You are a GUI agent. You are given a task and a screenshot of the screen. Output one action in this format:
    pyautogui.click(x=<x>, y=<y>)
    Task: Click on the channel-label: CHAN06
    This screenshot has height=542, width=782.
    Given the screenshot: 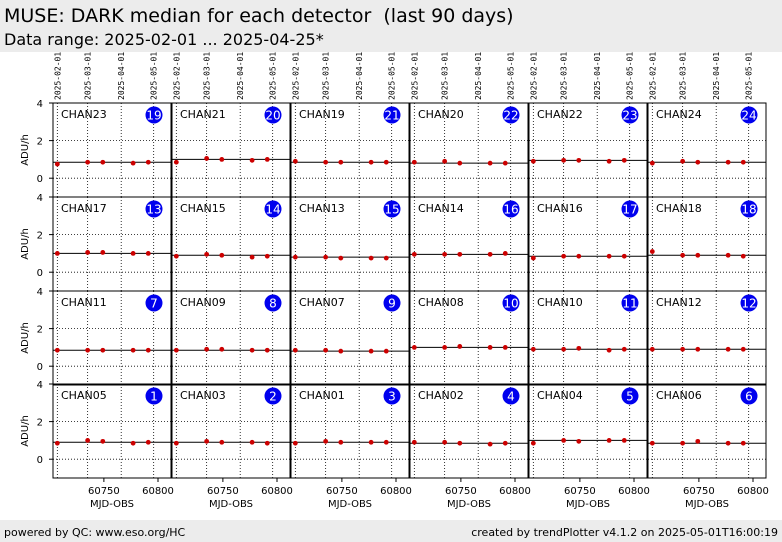 What is the action you would take?
    pyautogui.click(x=679, y=395)
    